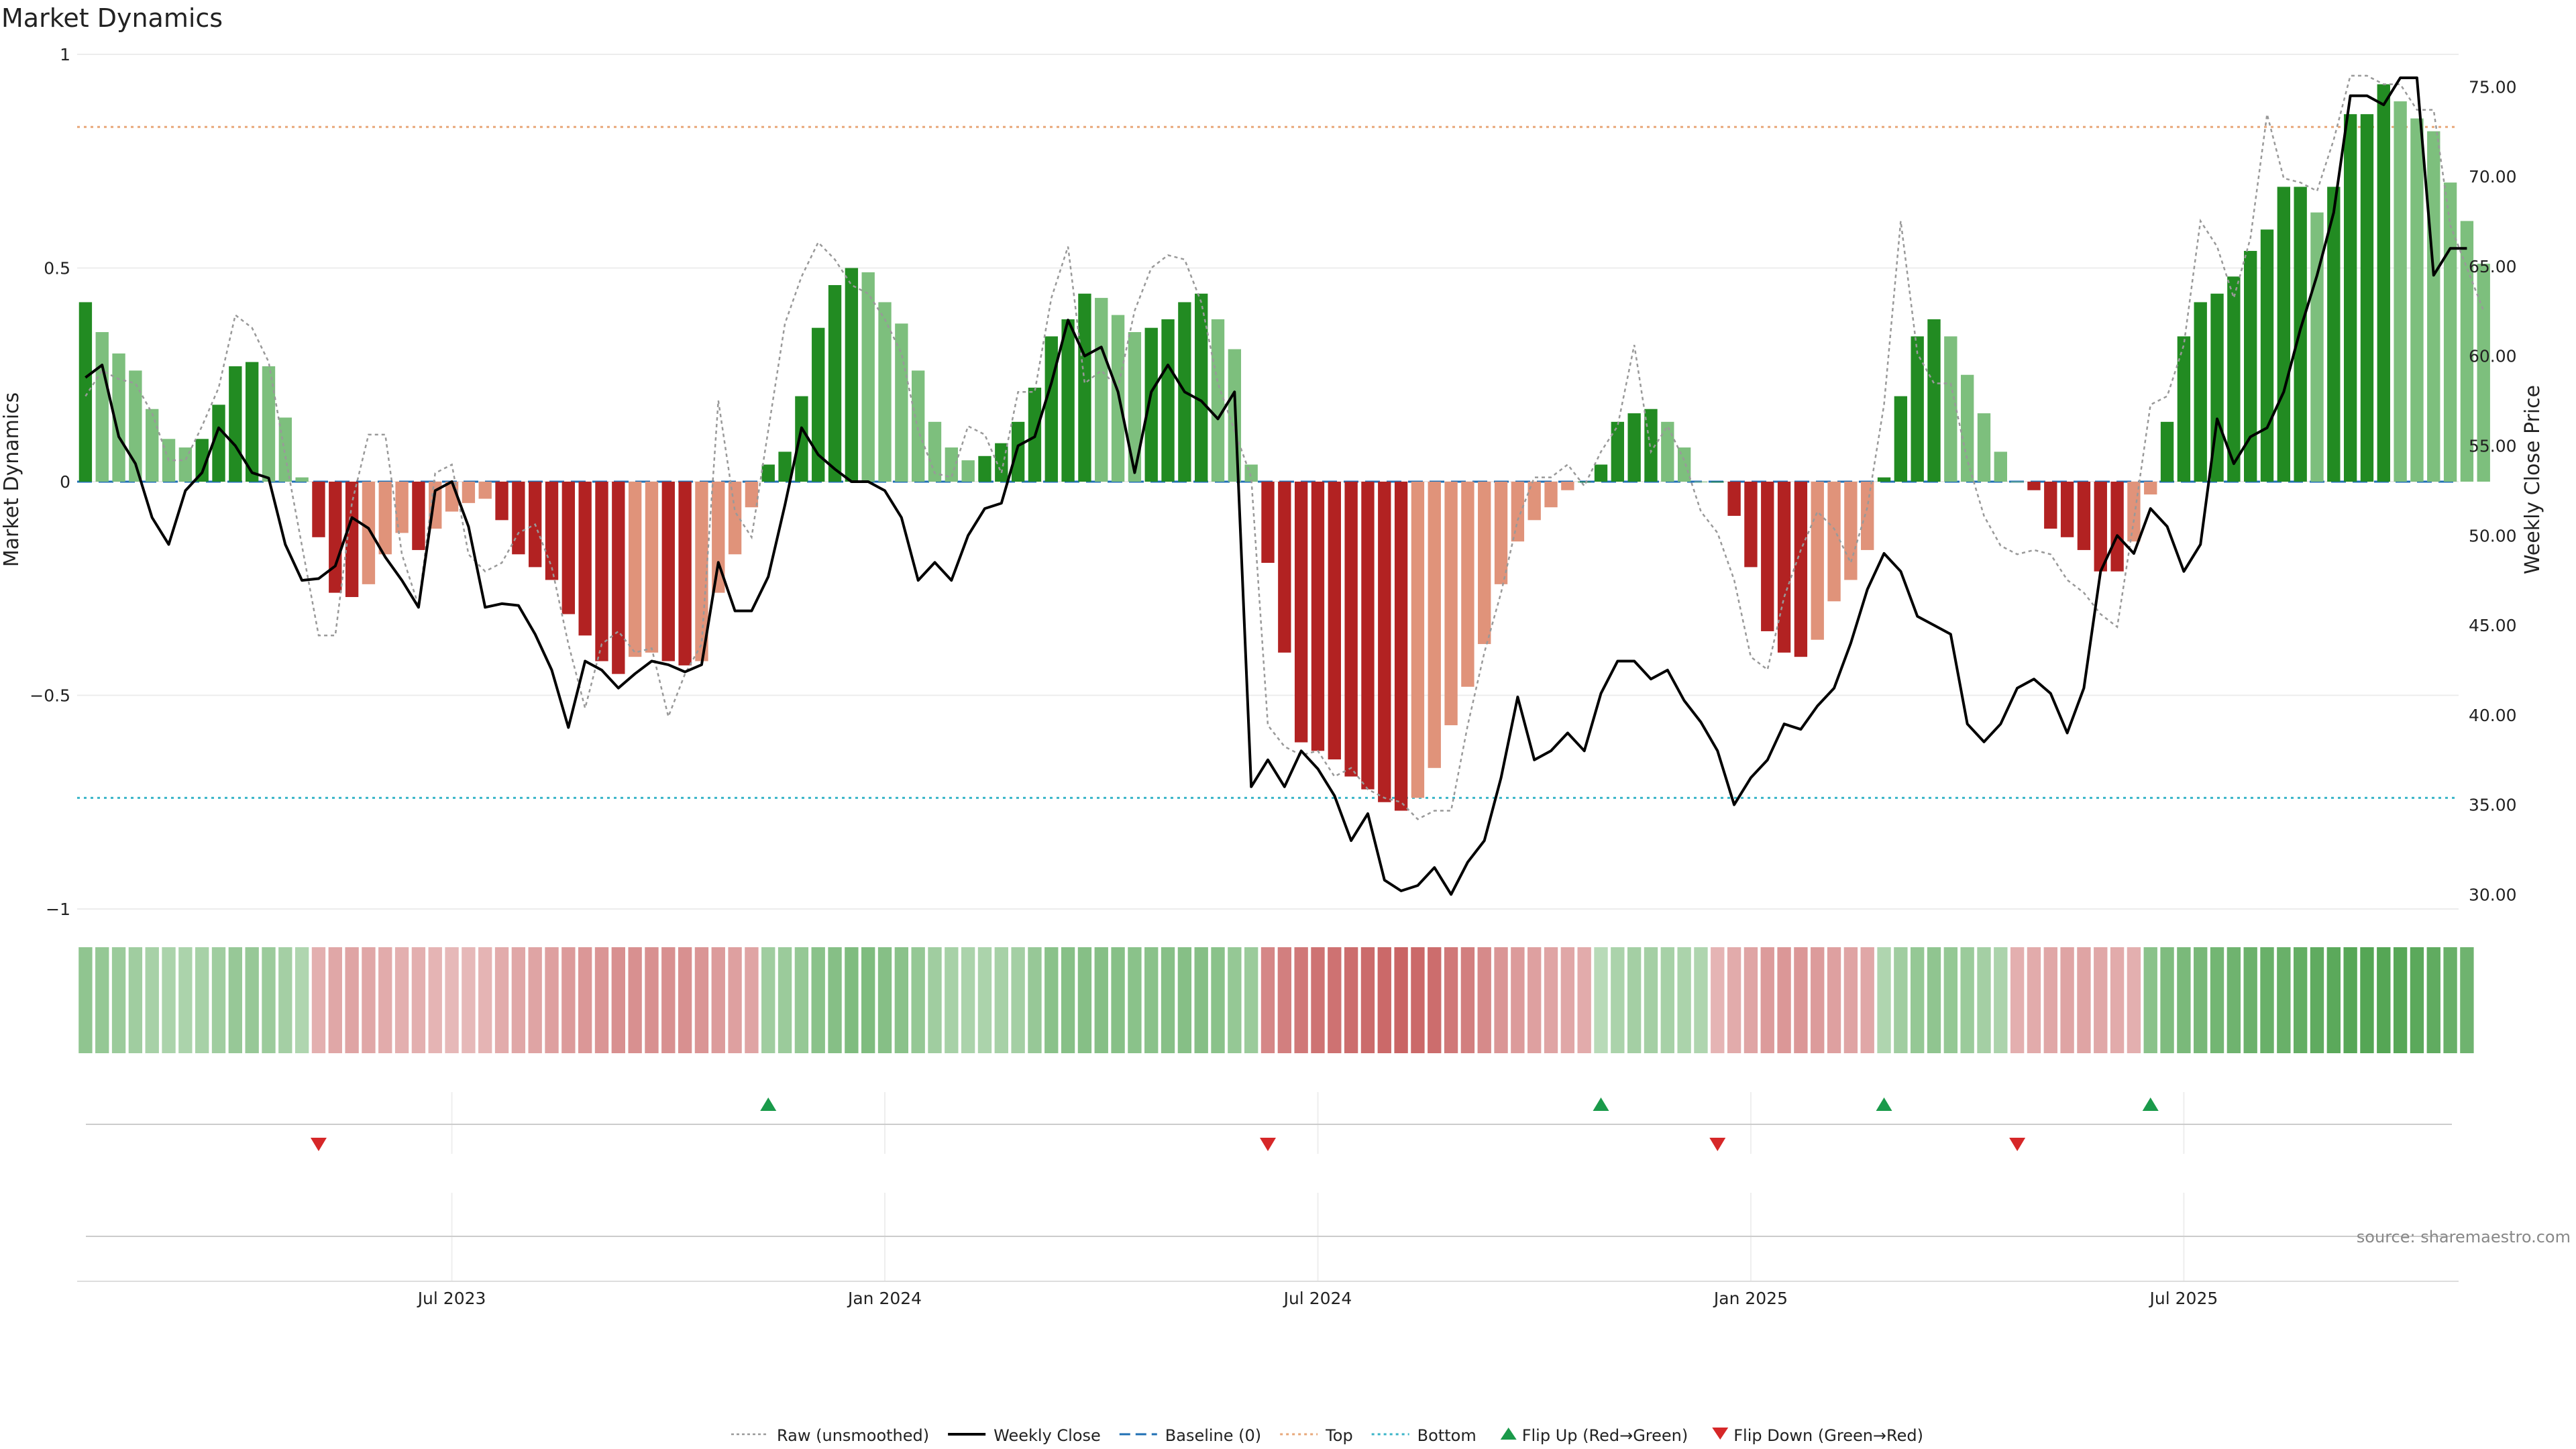  Describe the element at coordinates (2493, 715) in the screenshot. I see `y-right-tick-label: 40.00` at that location.